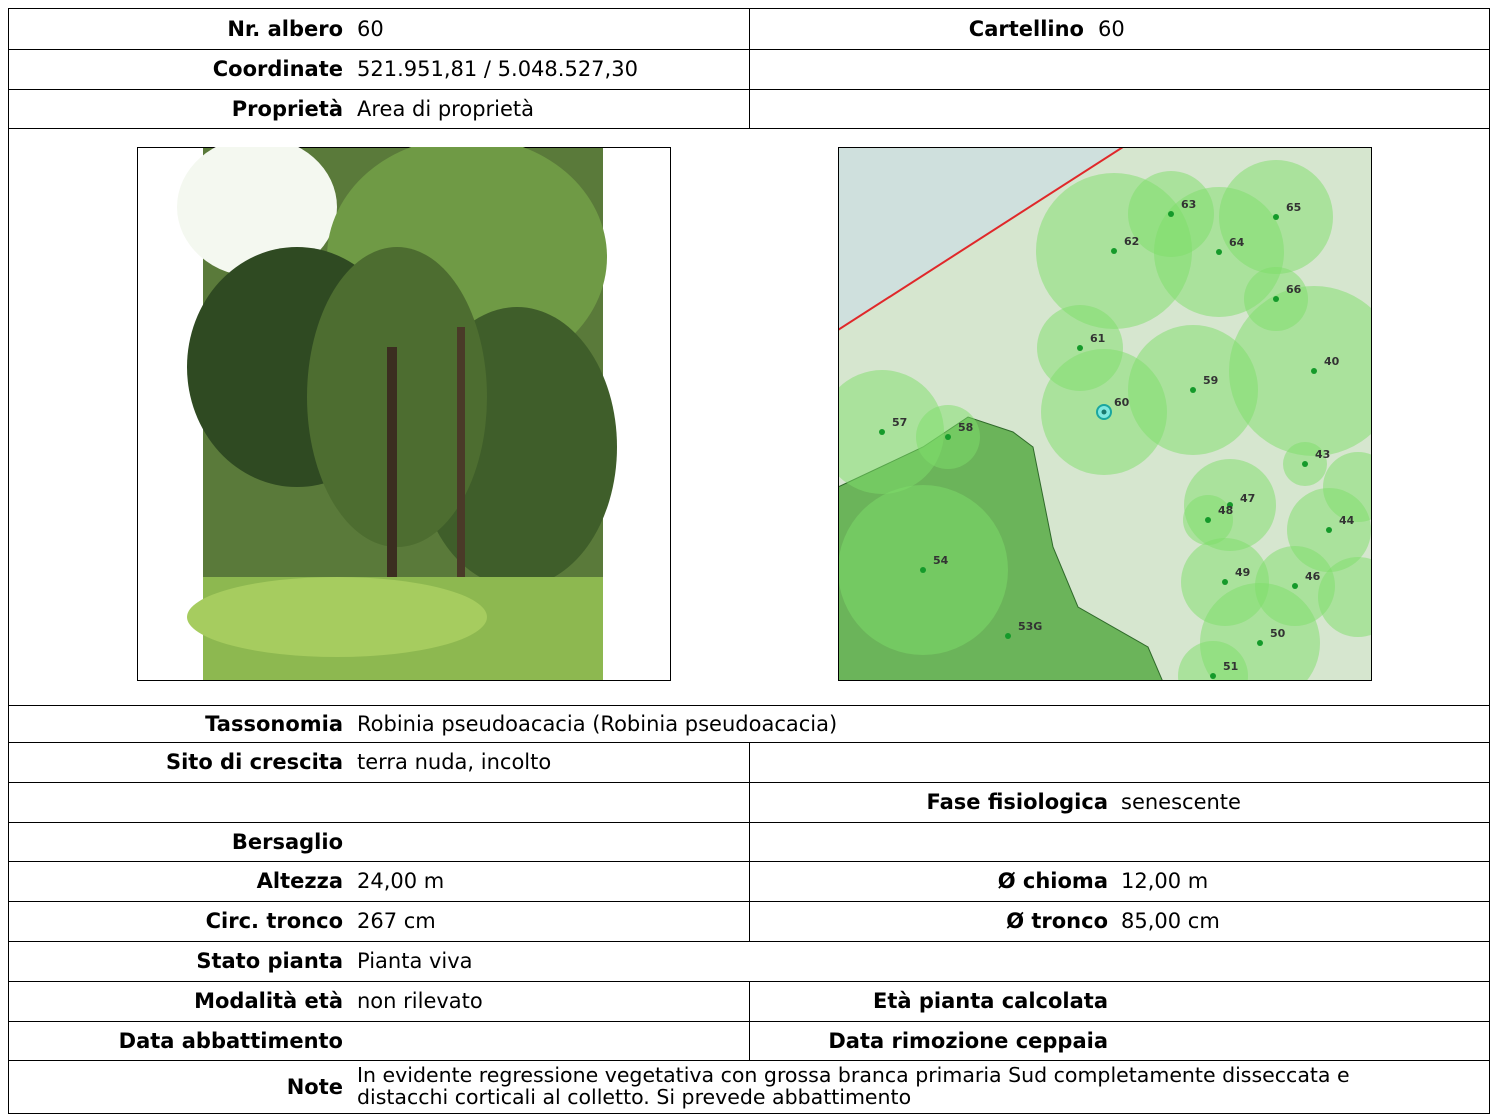 The image size is (1499, 1114). Describe the element at coordinates (1332, 361) in the screenshot. I see `map-label: 40` at that location.